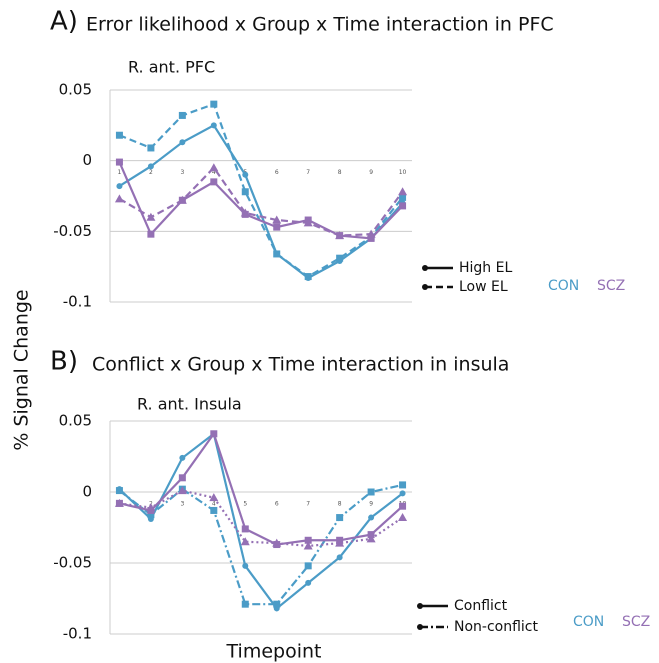 This screenshot has width=659, height=663. What do you see at coordinates (274, 652) in the screenshot?
I see `x-axis-label: Timepoint` at bounding box center [274, 652].